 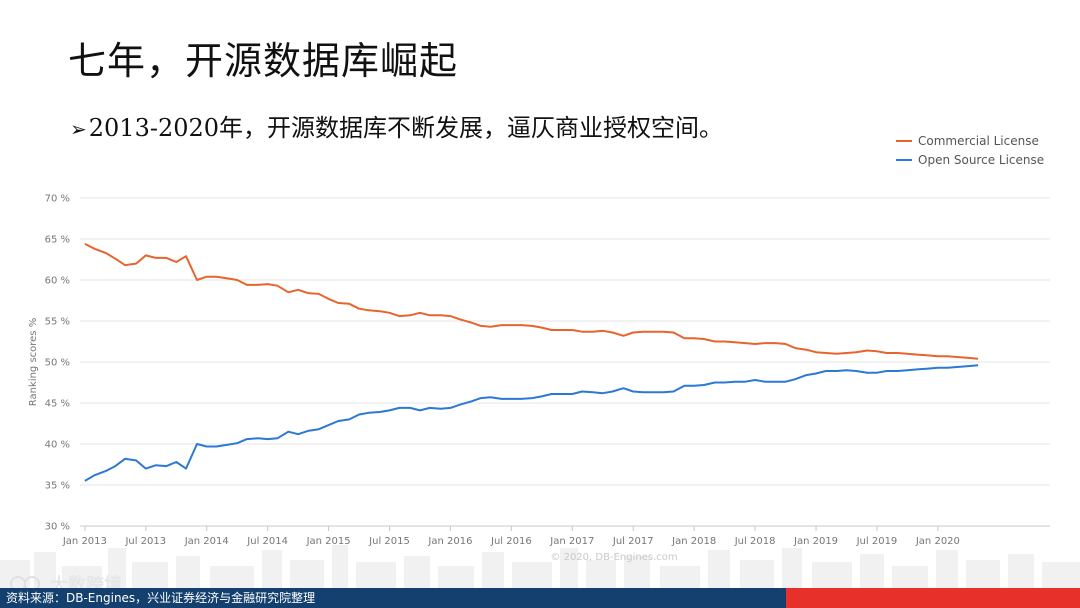 I want to click on x-tick-label: Jan 2020, so click(x=937, y=541).